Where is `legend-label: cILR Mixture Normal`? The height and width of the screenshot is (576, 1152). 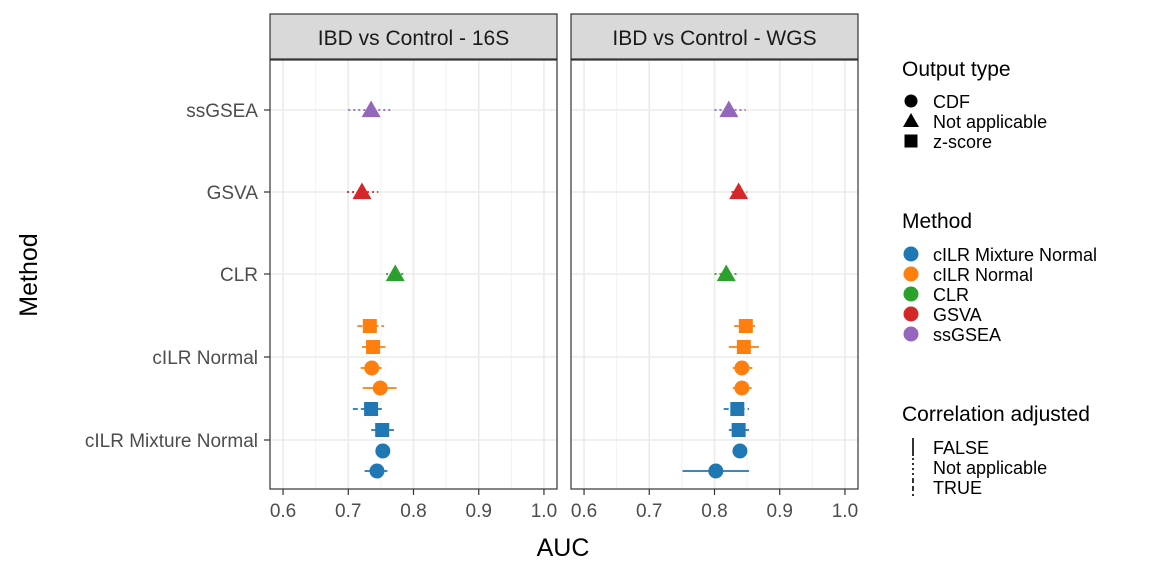
legend-label: cILR Mixture Normal is located at coordinates (1015, 255).